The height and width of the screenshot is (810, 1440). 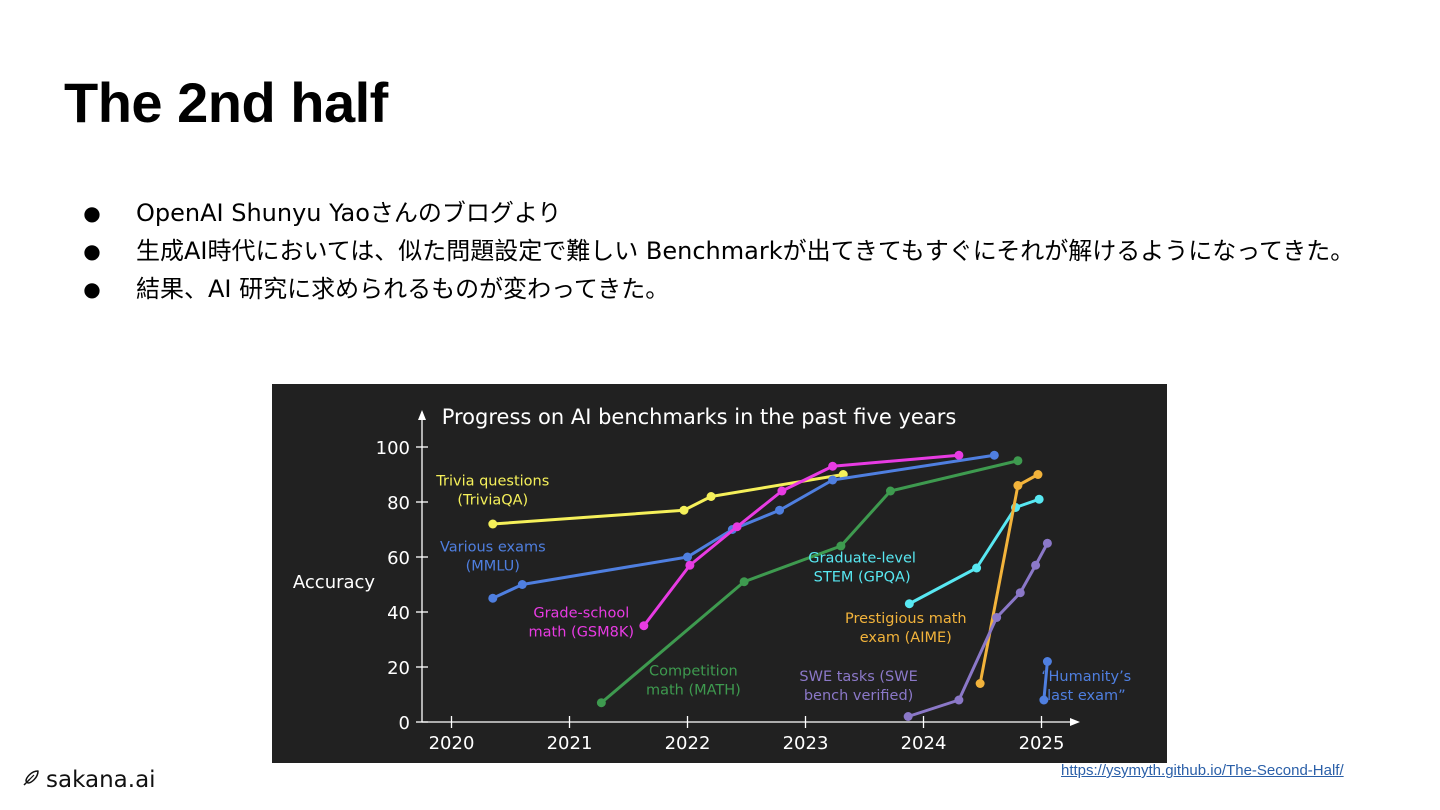 I want to click on x-axis-arrow, so click(x=1075, y=722).